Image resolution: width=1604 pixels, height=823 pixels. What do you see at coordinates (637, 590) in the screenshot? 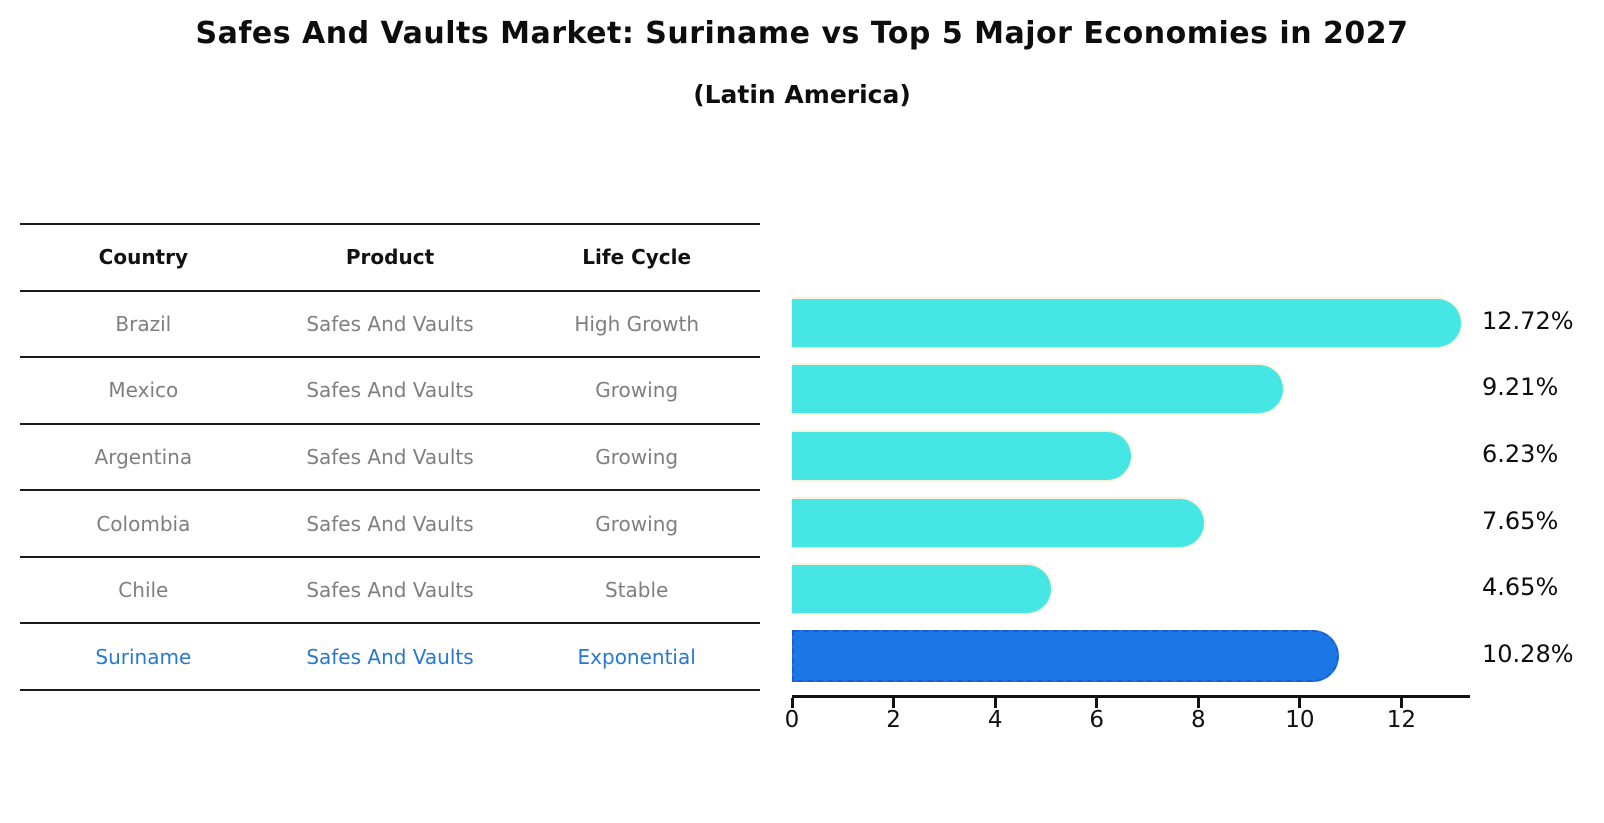
I see `life-cycle-cell: Stable` at bounding box center [637, 590].